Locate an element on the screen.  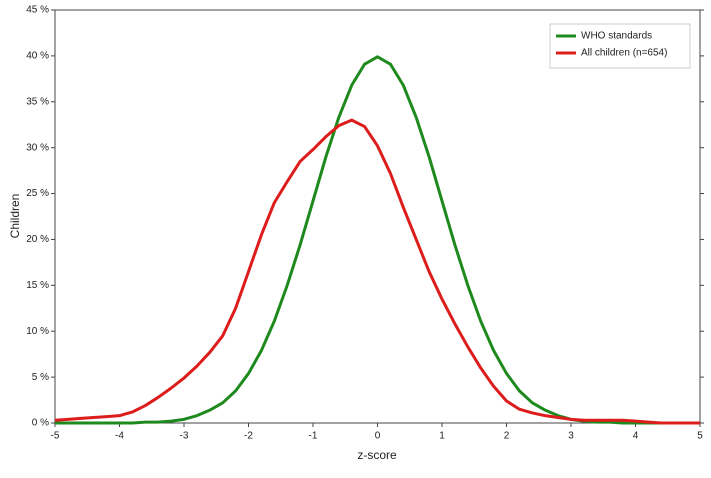
x-tick-label: 1 is located at coordinates (442, 436).